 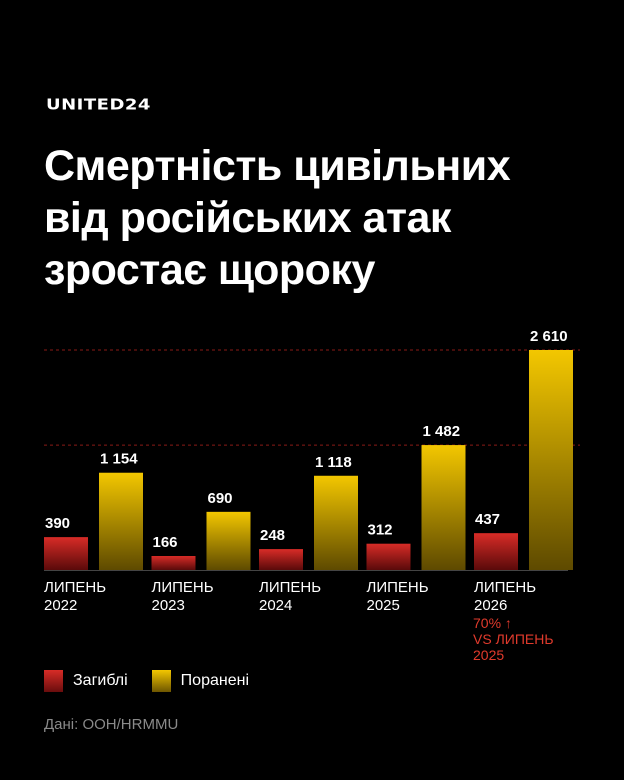 What do you see at coordinates (168, 605) in the screenshot?
I see `x-tick-label: 2023` at bounding box center [168, 605].